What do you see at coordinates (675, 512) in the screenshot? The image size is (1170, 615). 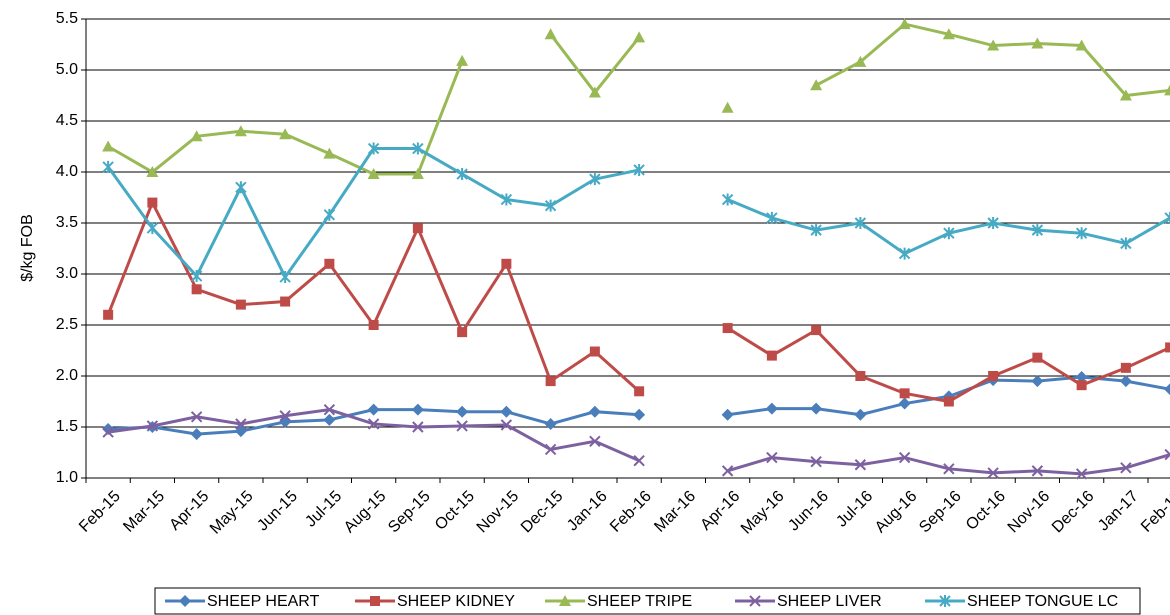 I see `x-tick-label: Mar-16` at bounding box center [675, 512].